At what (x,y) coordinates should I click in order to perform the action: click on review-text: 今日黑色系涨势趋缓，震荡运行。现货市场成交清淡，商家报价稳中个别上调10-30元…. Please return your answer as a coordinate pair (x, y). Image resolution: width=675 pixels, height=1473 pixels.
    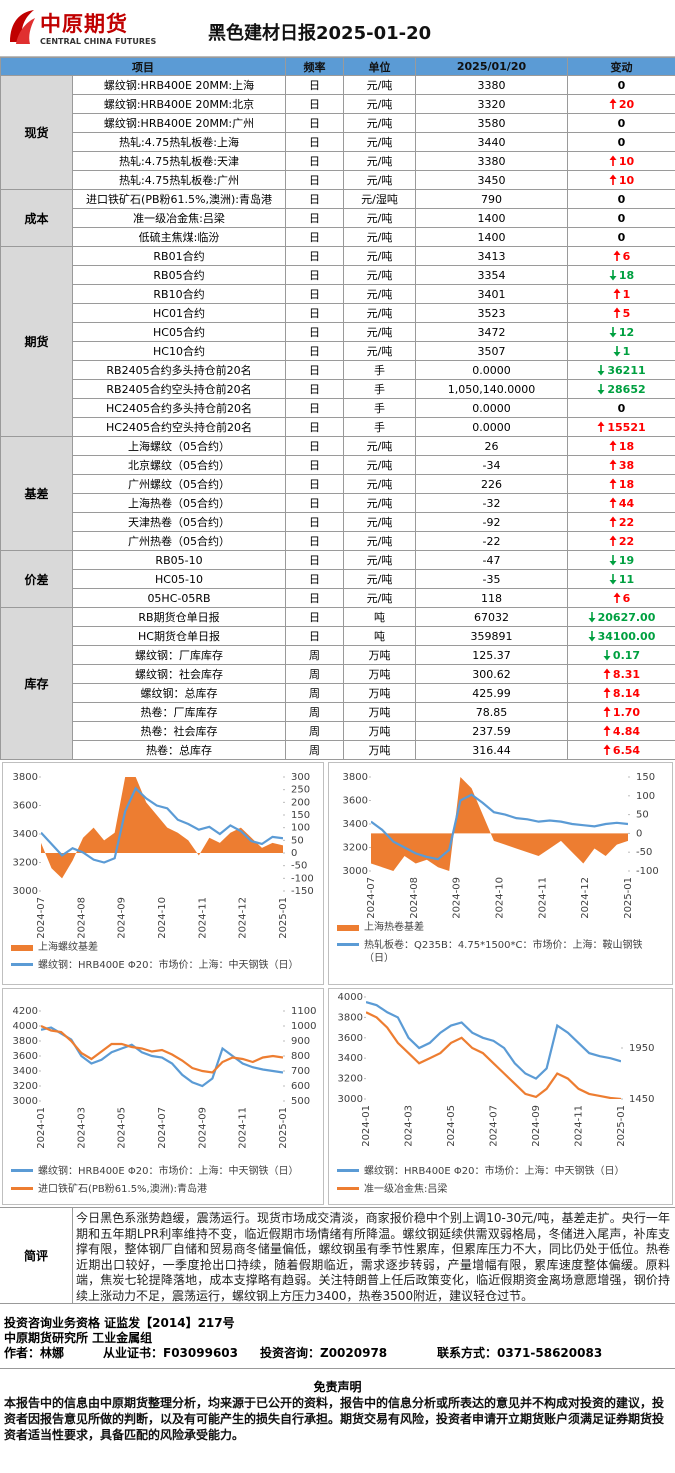
    Looking at the image, I should click on (373, 1257).